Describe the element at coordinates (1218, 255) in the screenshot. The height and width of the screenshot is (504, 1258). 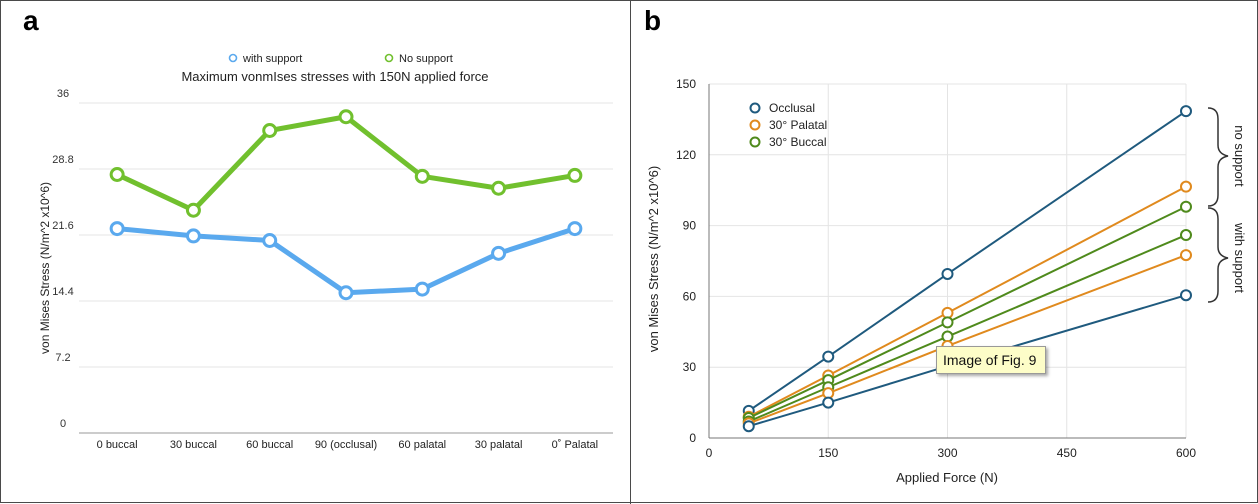
I see `brace-with-support` at that location.